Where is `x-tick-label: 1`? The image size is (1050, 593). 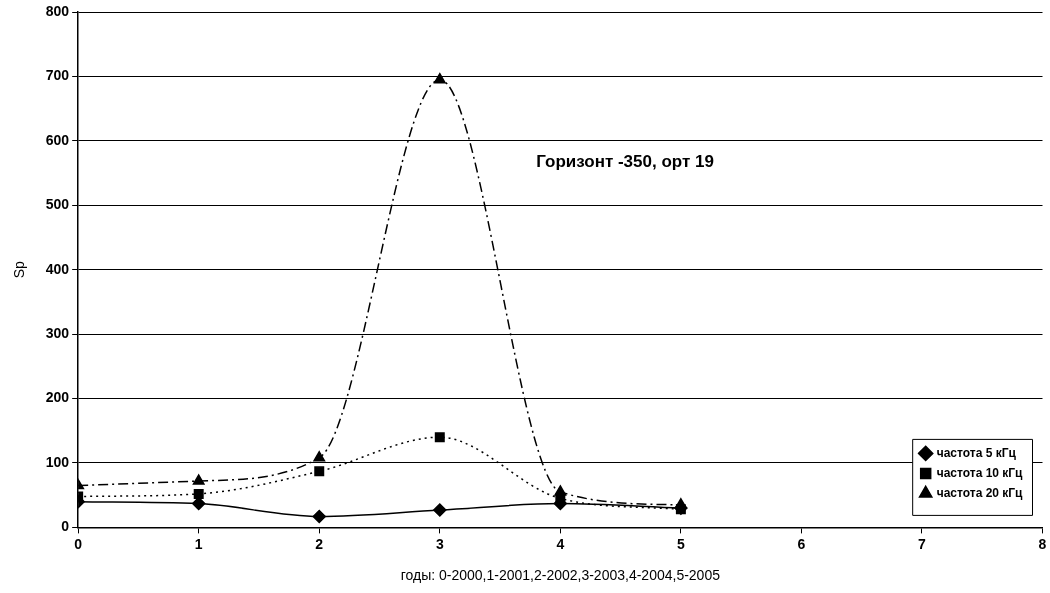
x-tick-label: 1 is located at coordinates (198, 543).